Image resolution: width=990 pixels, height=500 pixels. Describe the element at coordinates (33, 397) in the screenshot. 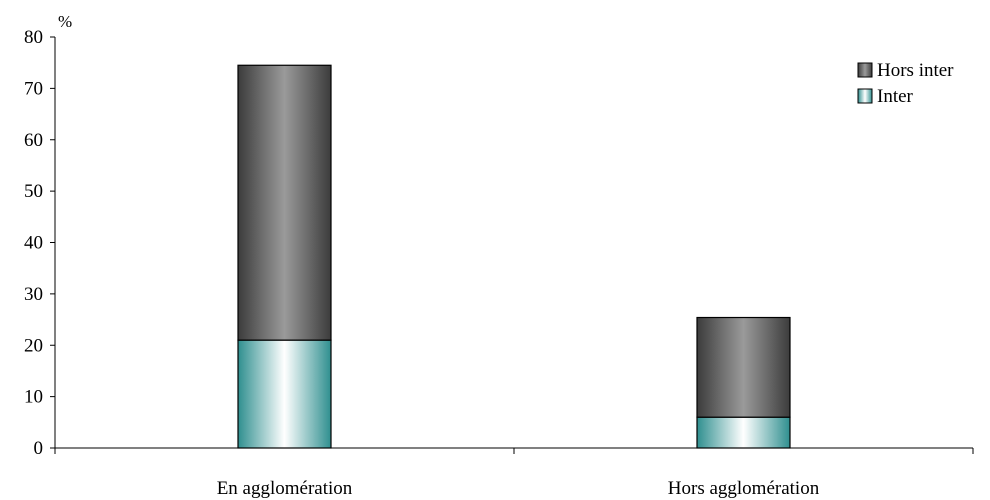

I see `y-tick-label: 10` at that location.